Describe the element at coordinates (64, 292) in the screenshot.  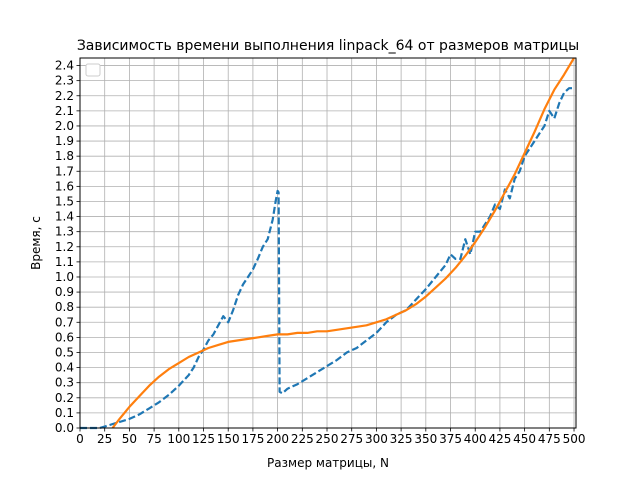
I see `y-tick-label: 0.9` at that location.